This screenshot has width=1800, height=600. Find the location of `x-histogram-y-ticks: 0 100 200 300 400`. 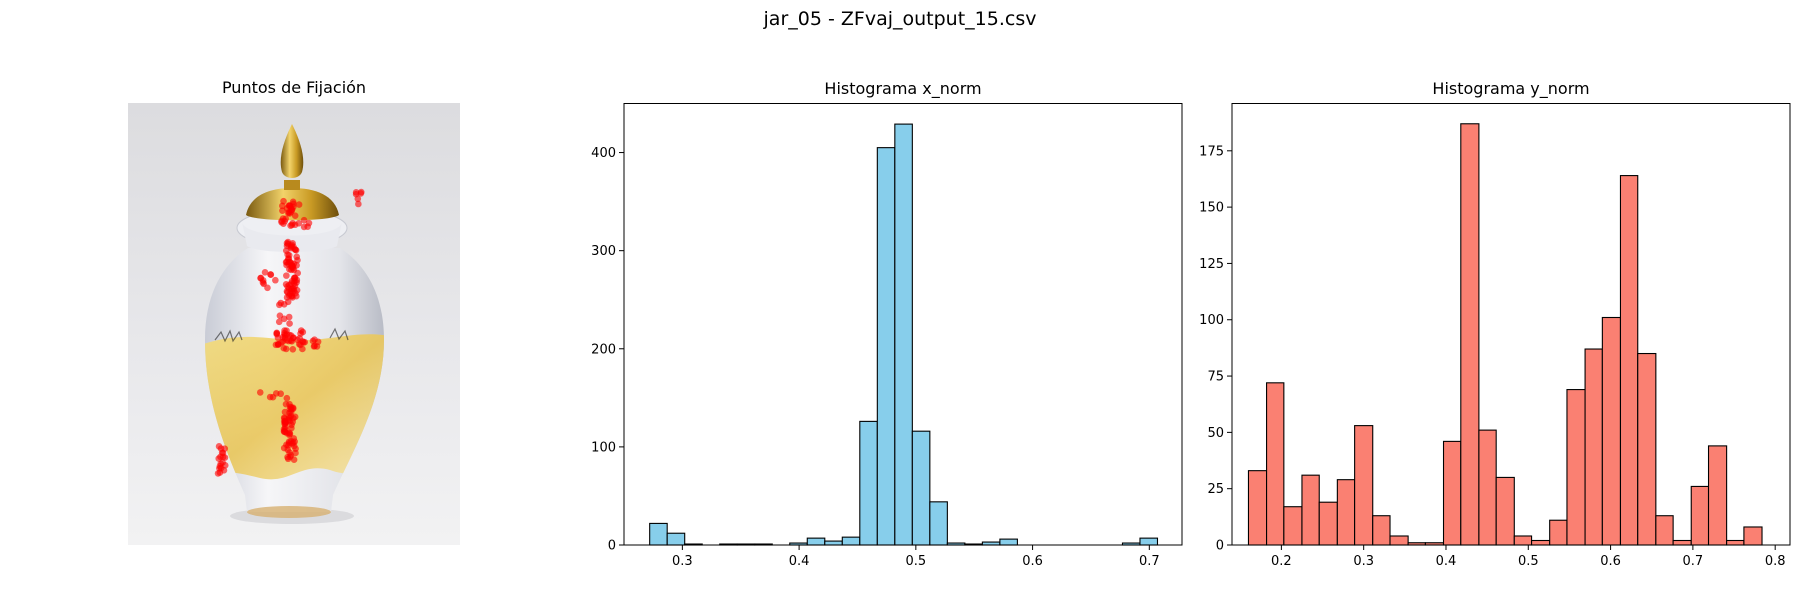

x-histogram-y-ticks: 0 100 200 300 400 is located at coordinates (607, 350).